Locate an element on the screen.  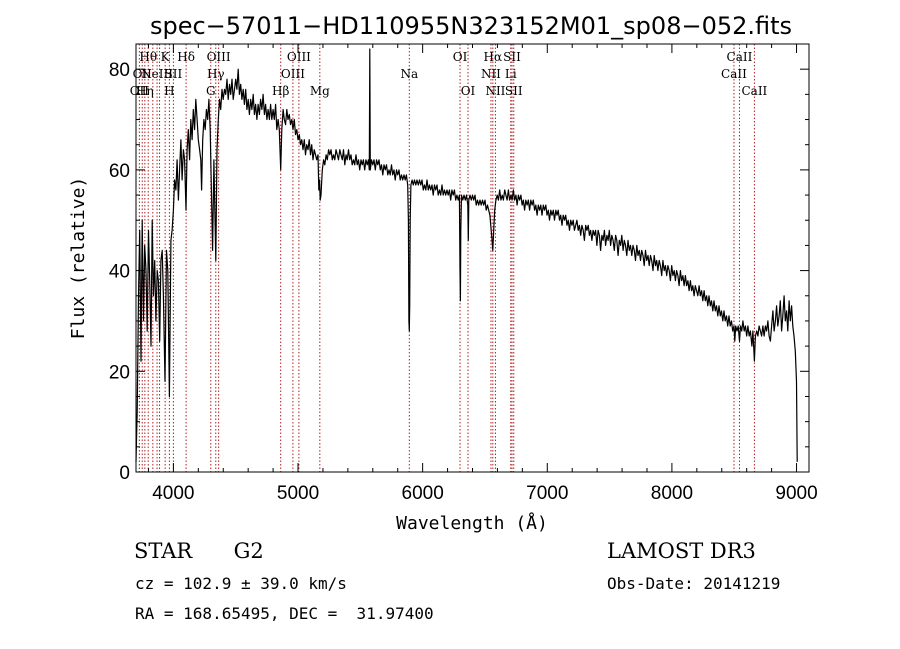
object-class-value: STAR is located at coordinates (163, 551).